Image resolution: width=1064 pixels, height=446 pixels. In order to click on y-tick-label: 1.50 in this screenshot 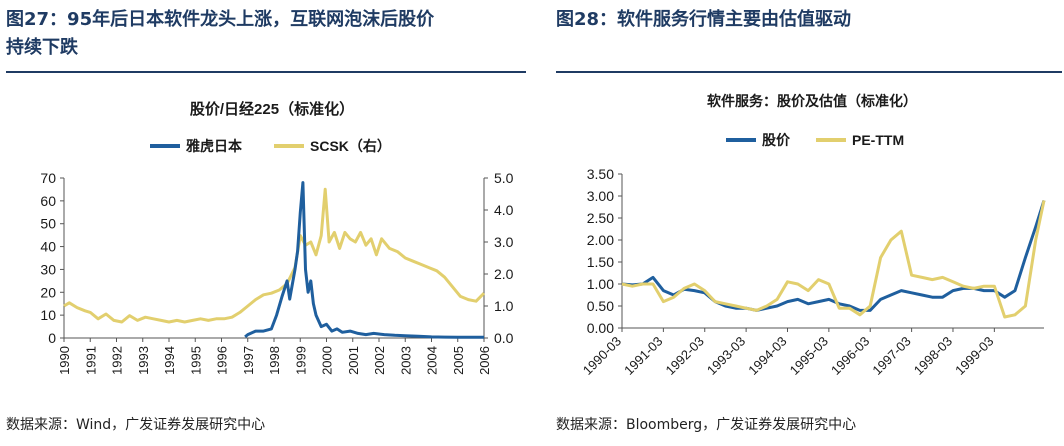, I will do `click(600, 262)`.